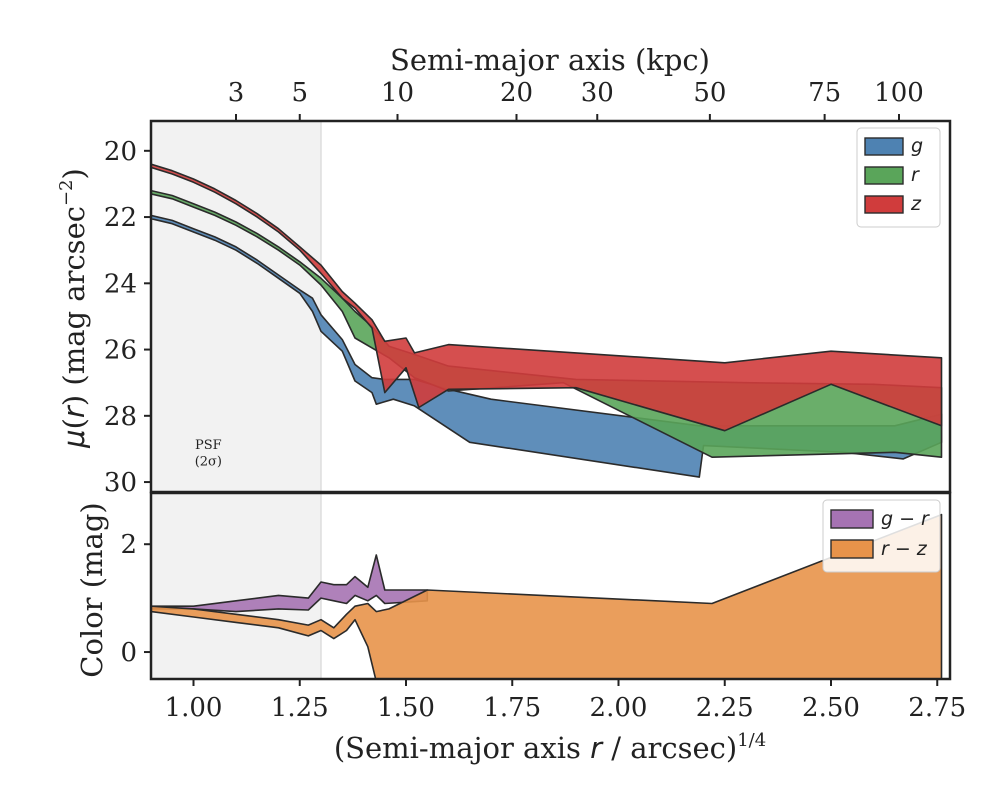 The height and width of the screenshot is (800, 1000). Describe the element at coordinates (619, 708) in the screenshot. I see `x-tick-label: 2.00` at that location.